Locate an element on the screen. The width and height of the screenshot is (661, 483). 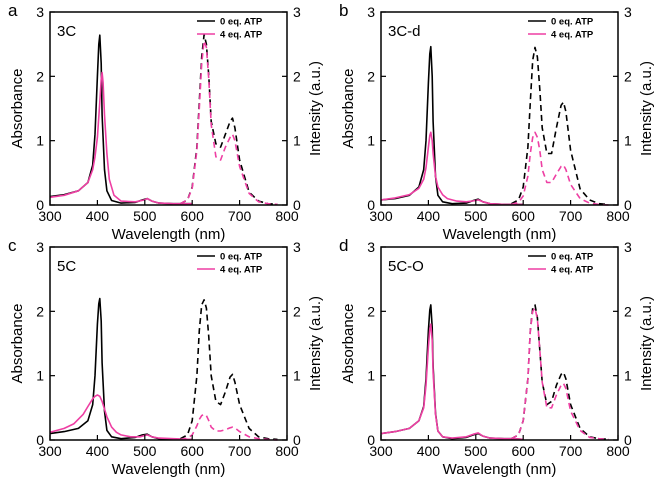
panel-letter: c is located at coordinates (12, 245).